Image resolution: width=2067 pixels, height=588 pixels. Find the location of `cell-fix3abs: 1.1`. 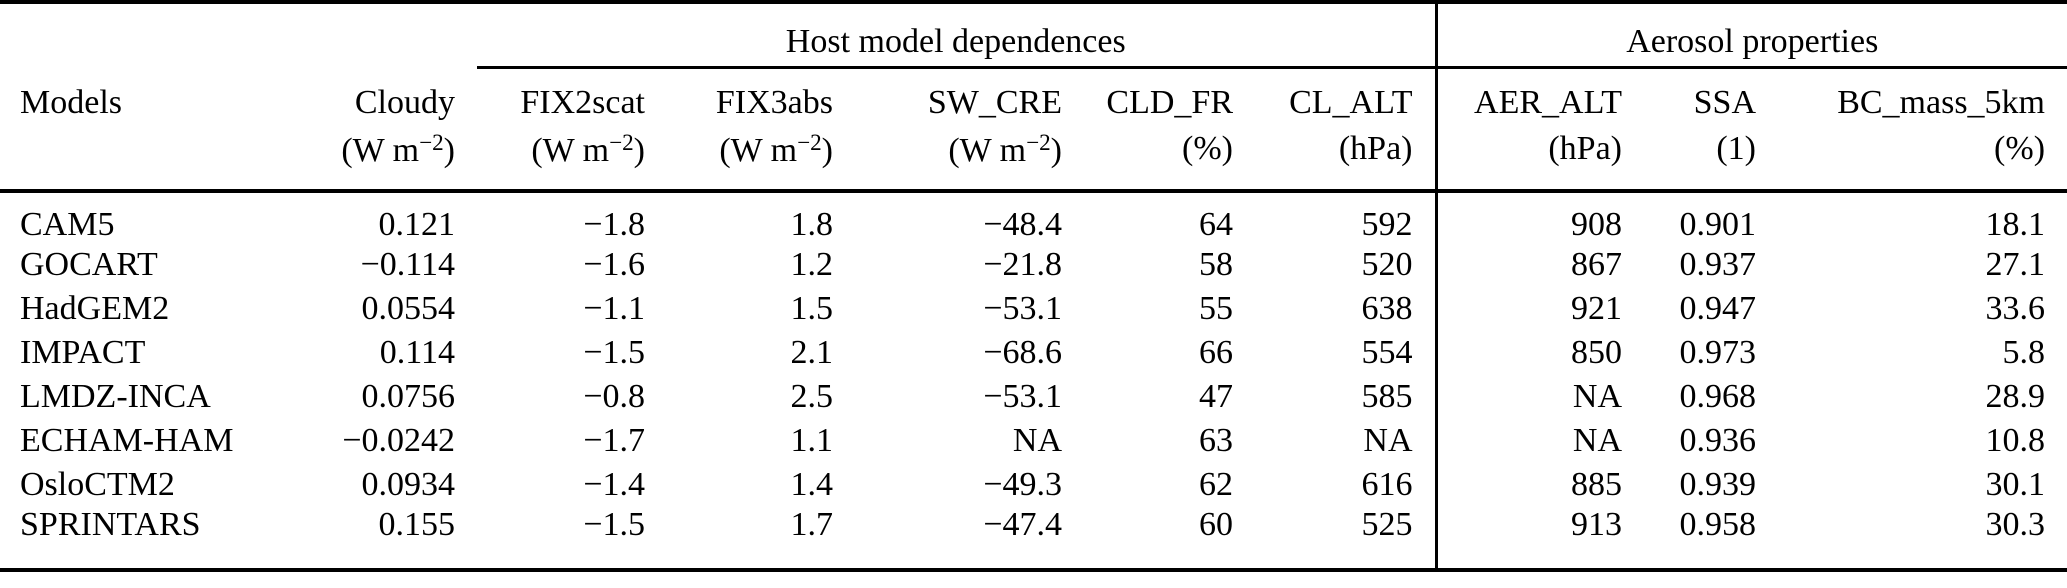

cell-fix3abs: 1.1 is located at coordinates (812, 440).